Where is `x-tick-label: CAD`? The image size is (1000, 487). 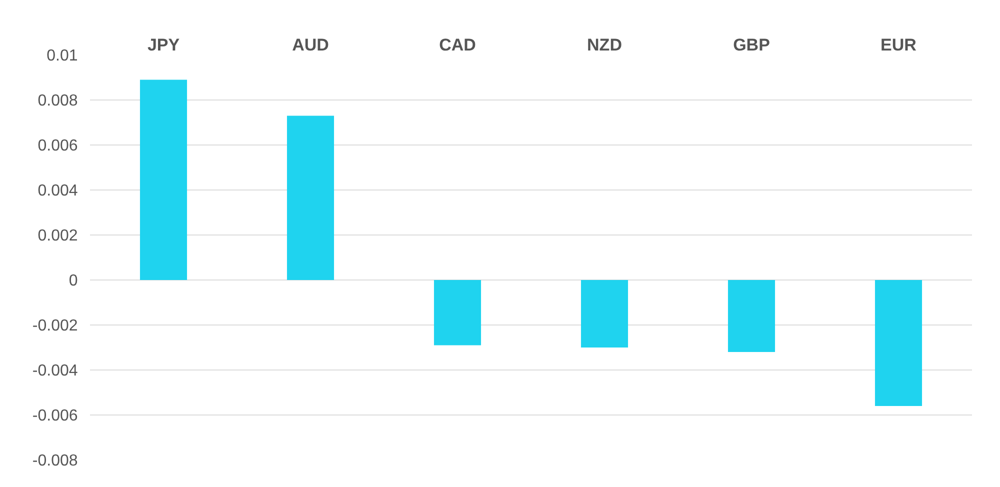
x-tick-label: CAD is located at coordinates (457, 45).